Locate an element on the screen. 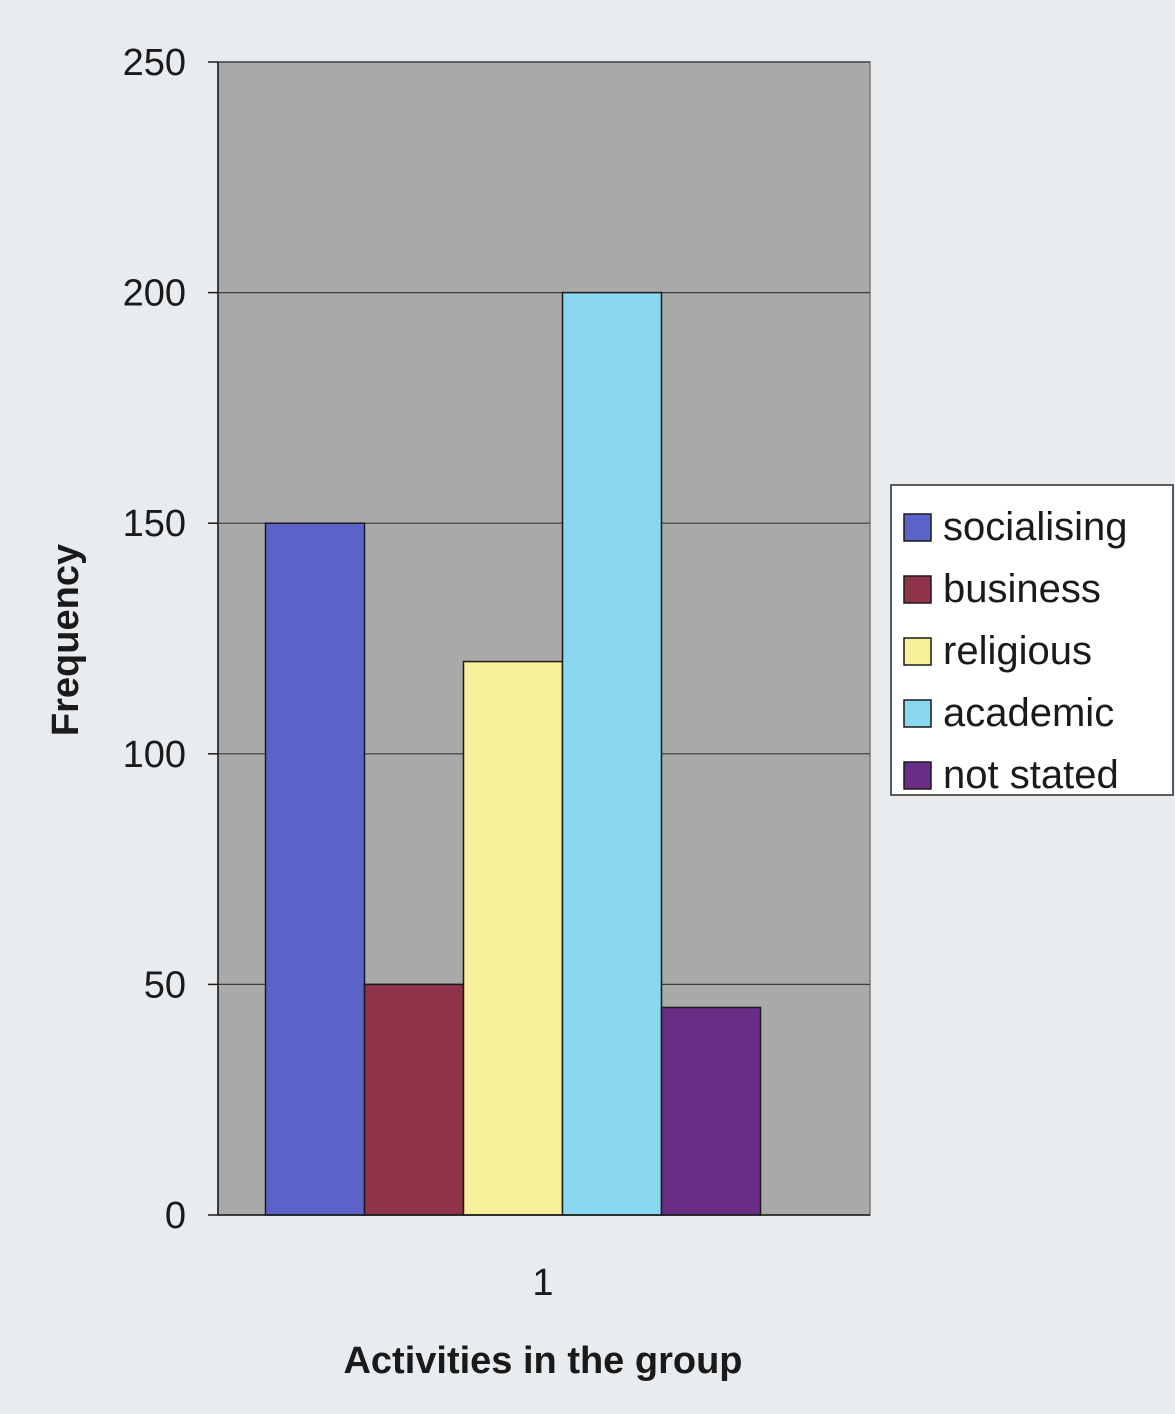 Image resolution: width=1175 pixels, height=1414 pixels. legend-label: socialising is located at coordinates (1035, 527).